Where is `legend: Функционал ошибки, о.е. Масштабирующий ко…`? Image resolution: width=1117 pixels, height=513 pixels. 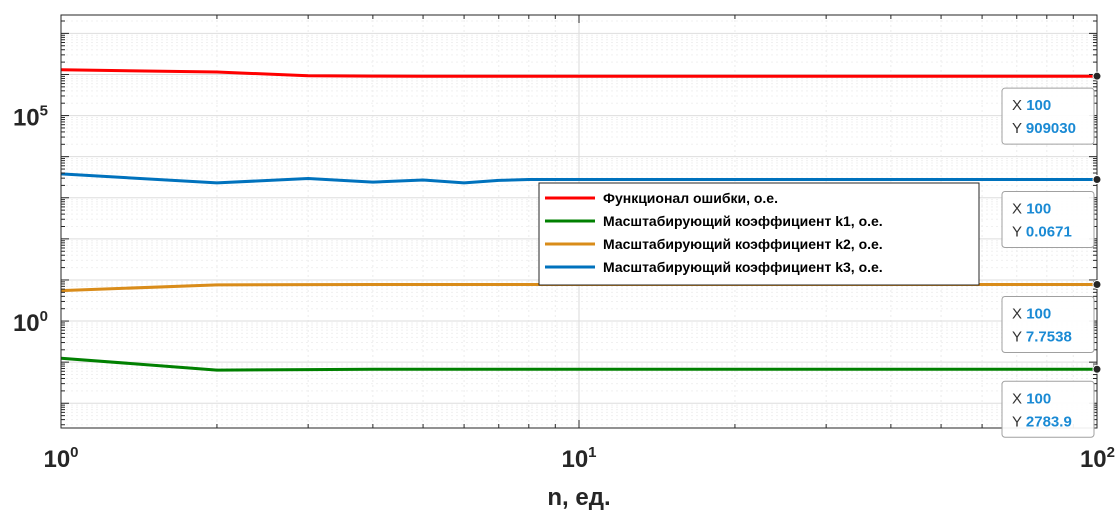
legend: Функционал ошибки, о.е. Масштабирующий ко… is located at coordinates (759, 234).